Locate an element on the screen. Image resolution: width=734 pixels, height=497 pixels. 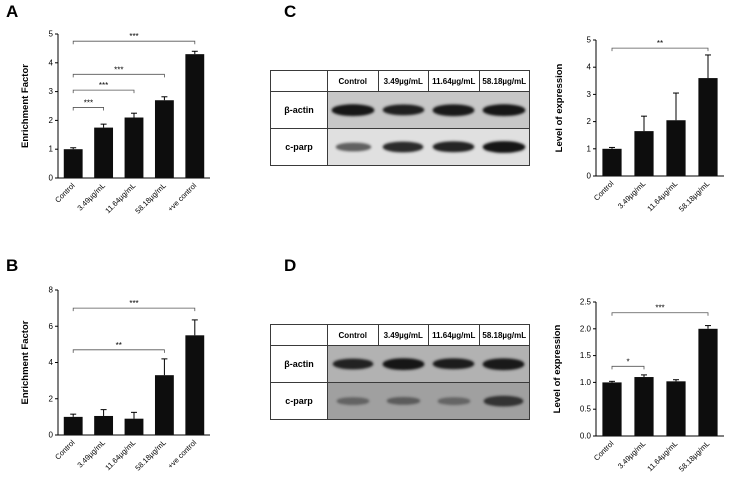
y-tick-label: 0 is located at coordinates (51, 178).